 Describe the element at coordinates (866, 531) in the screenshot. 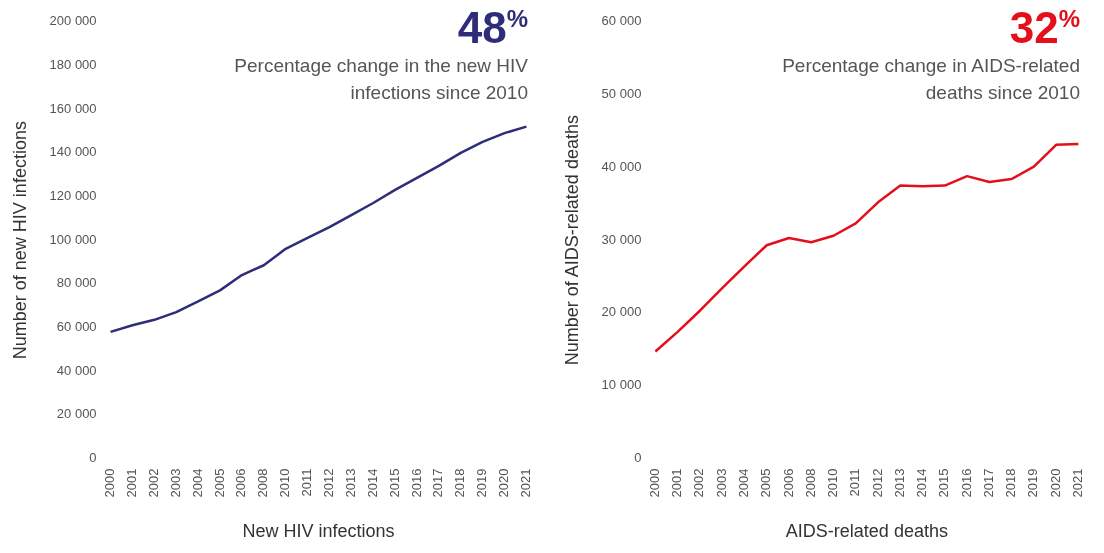

I see `x-axis-title: AIDS-related deaths` at that location.